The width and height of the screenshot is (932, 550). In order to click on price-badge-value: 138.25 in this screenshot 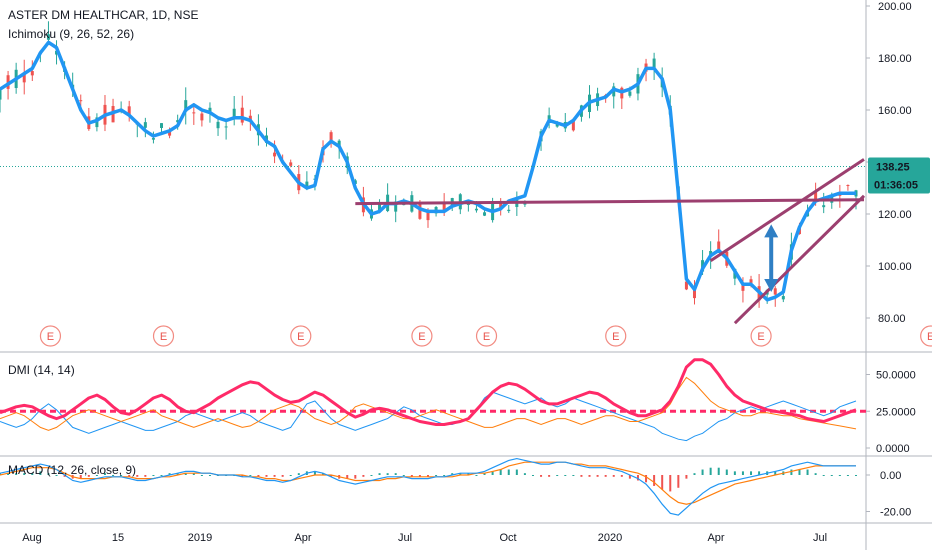, I will do `click(893, 168)`.